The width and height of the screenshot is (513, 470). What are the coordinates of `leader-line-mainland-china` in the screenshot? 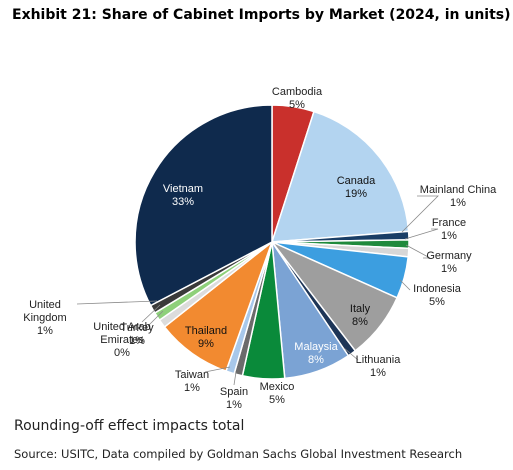 It's located at (420, 214).